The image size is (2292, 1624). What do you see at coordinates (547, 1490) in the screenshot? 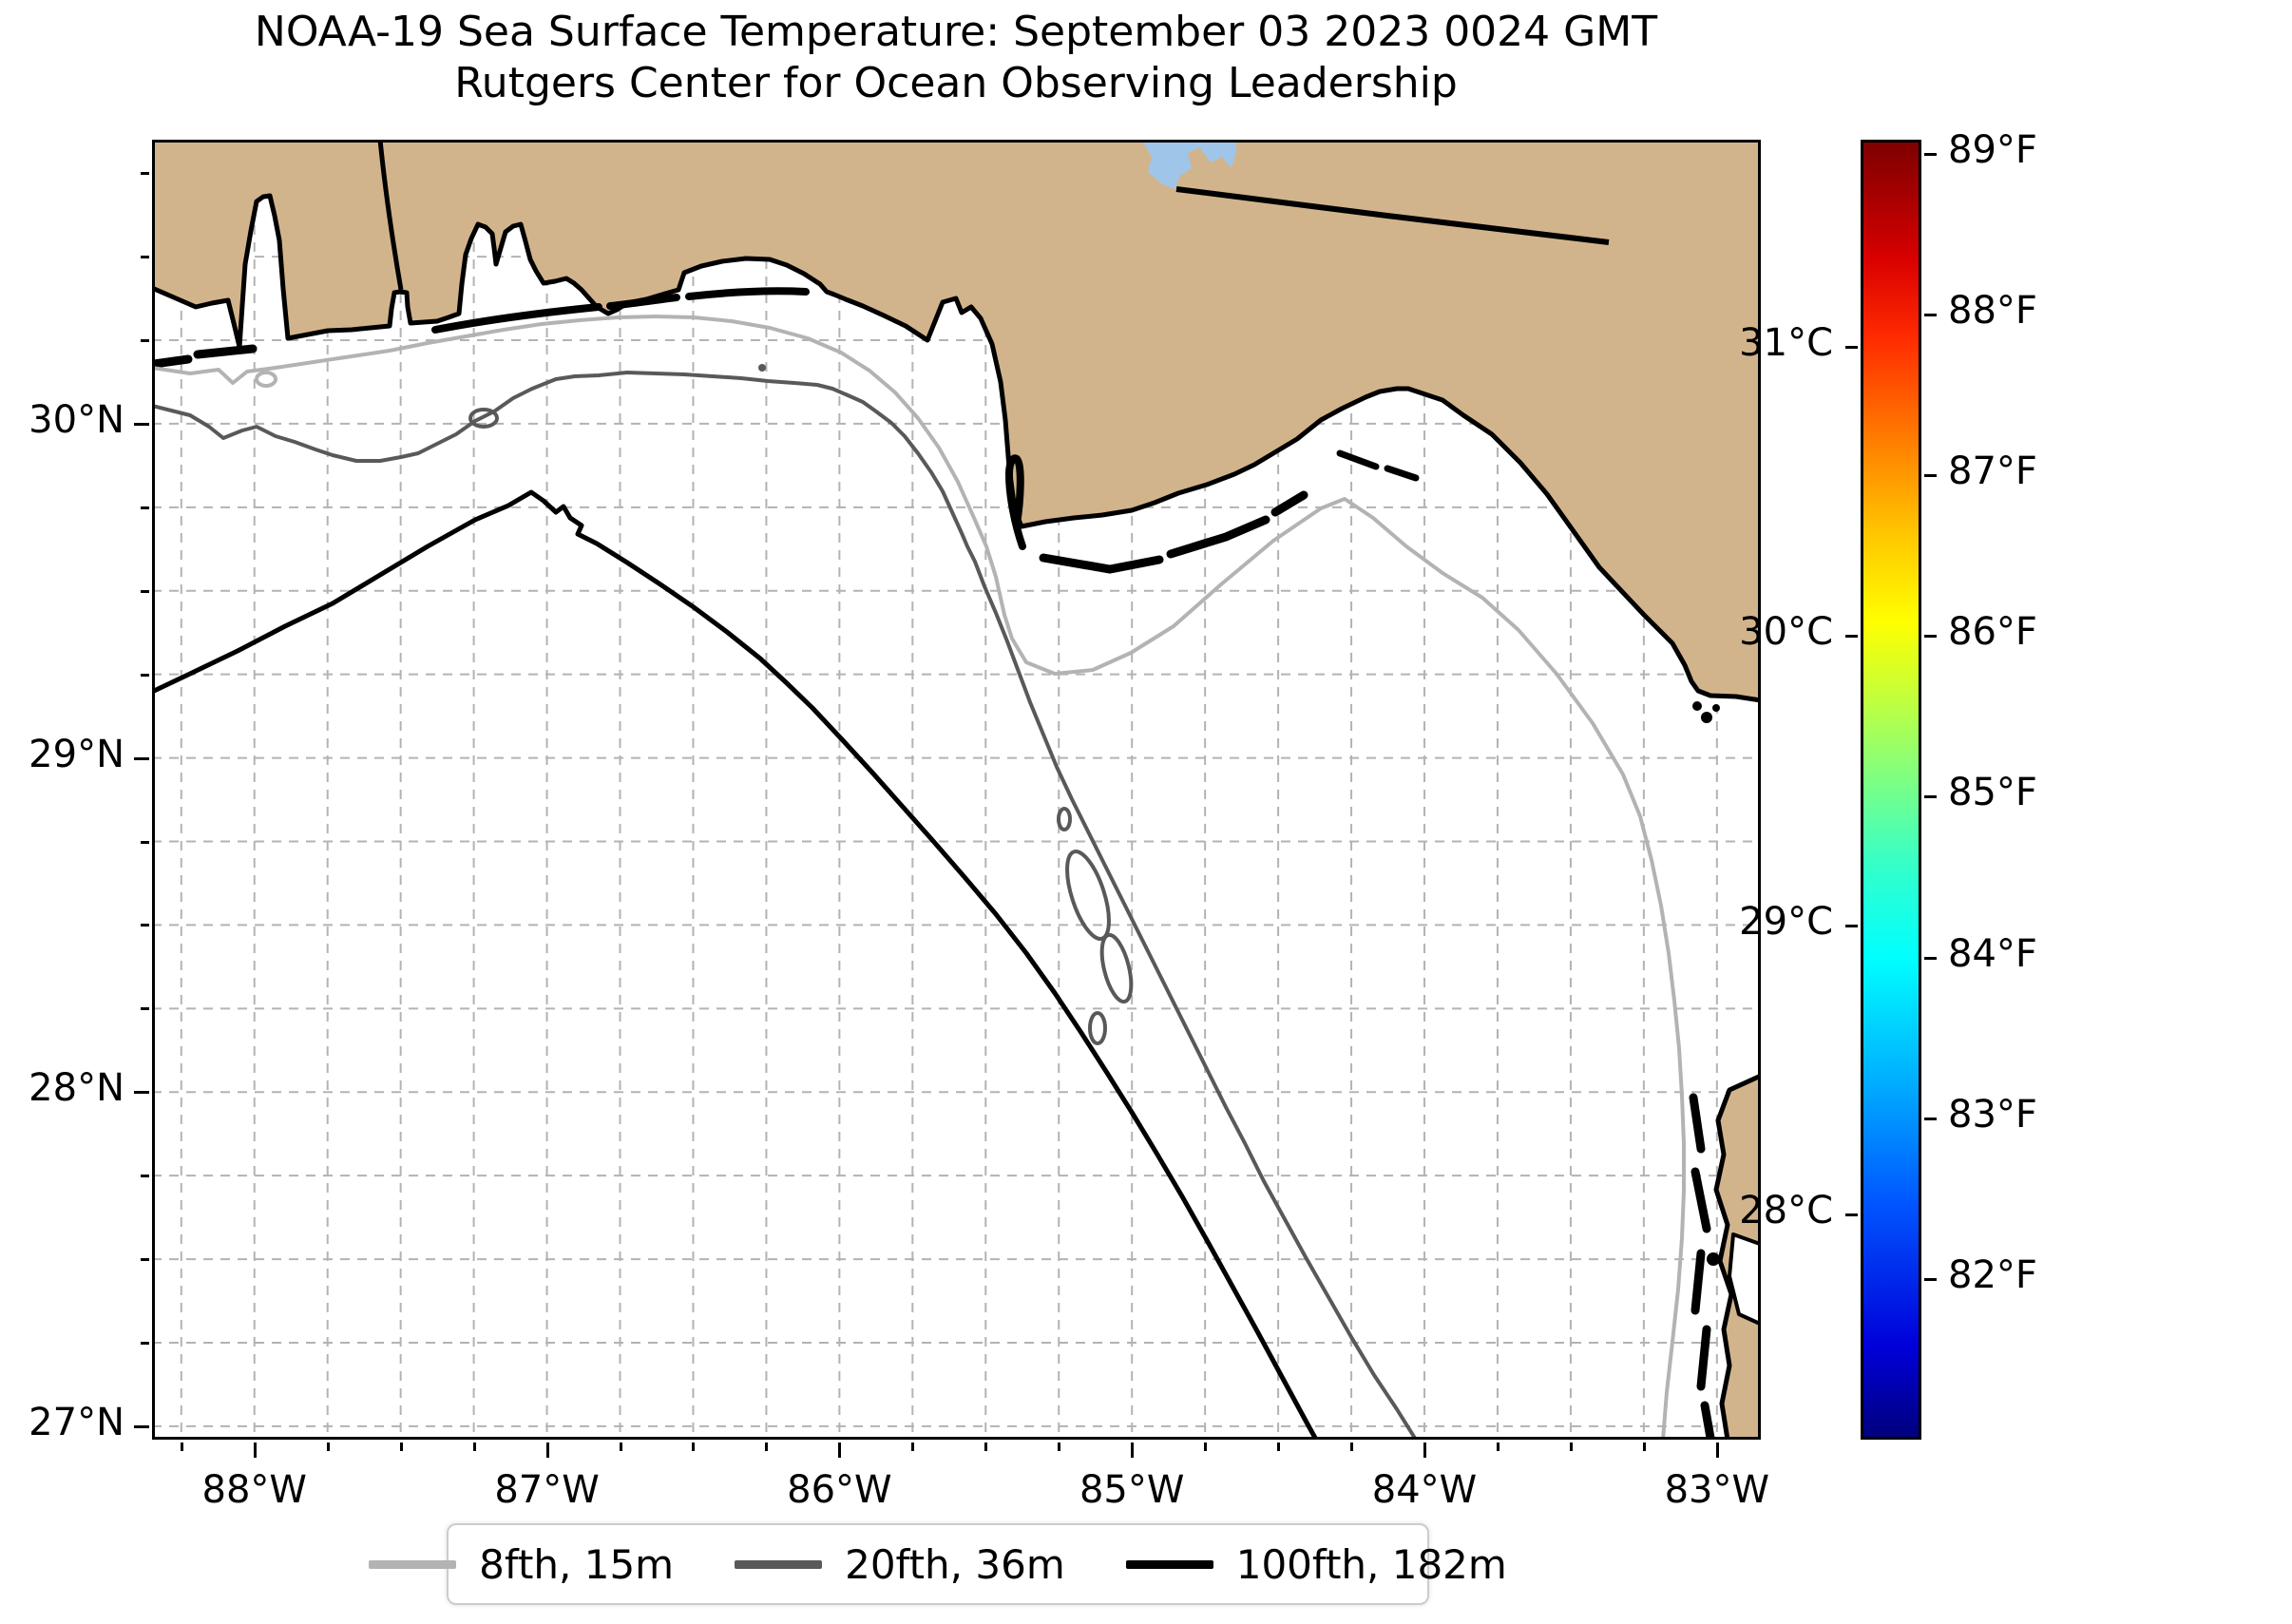
I see `x-tick-label: 87°W` at bounding box center [547, 1490].